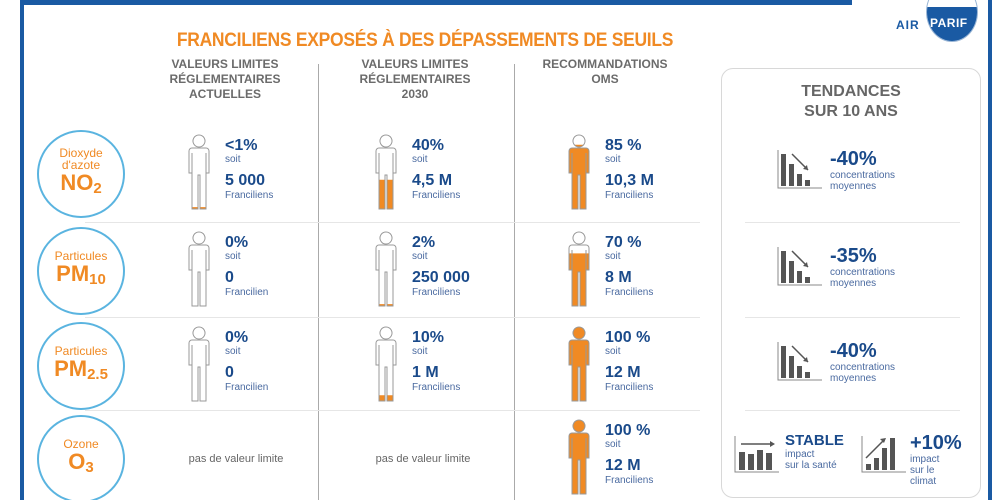 The image size is (1000, 500). Describe the element at coordinates (436, 361) in the screenshot. I see `exposure-stat: 10% soit 1 M Franciliens` at that location.